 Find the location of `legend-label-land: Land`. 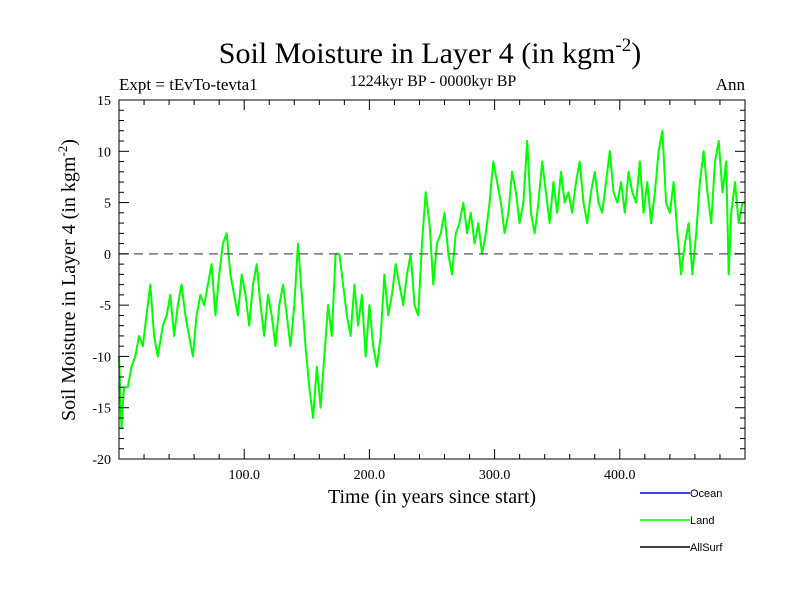

legend-label-land: Land is located at coordinates (702, 521).